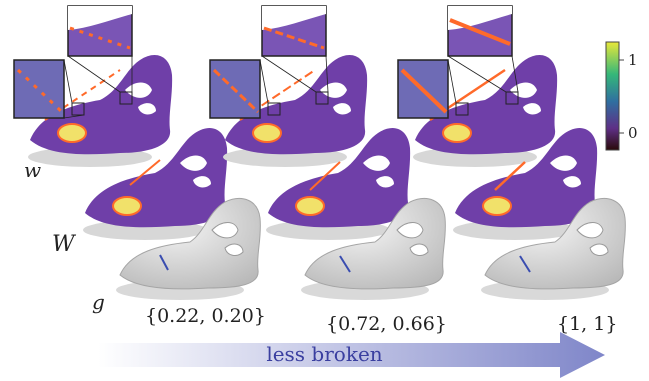 This screenshot has width=649, height=381. I want to click on zoom-inset-left-col1, so click(39, 89).